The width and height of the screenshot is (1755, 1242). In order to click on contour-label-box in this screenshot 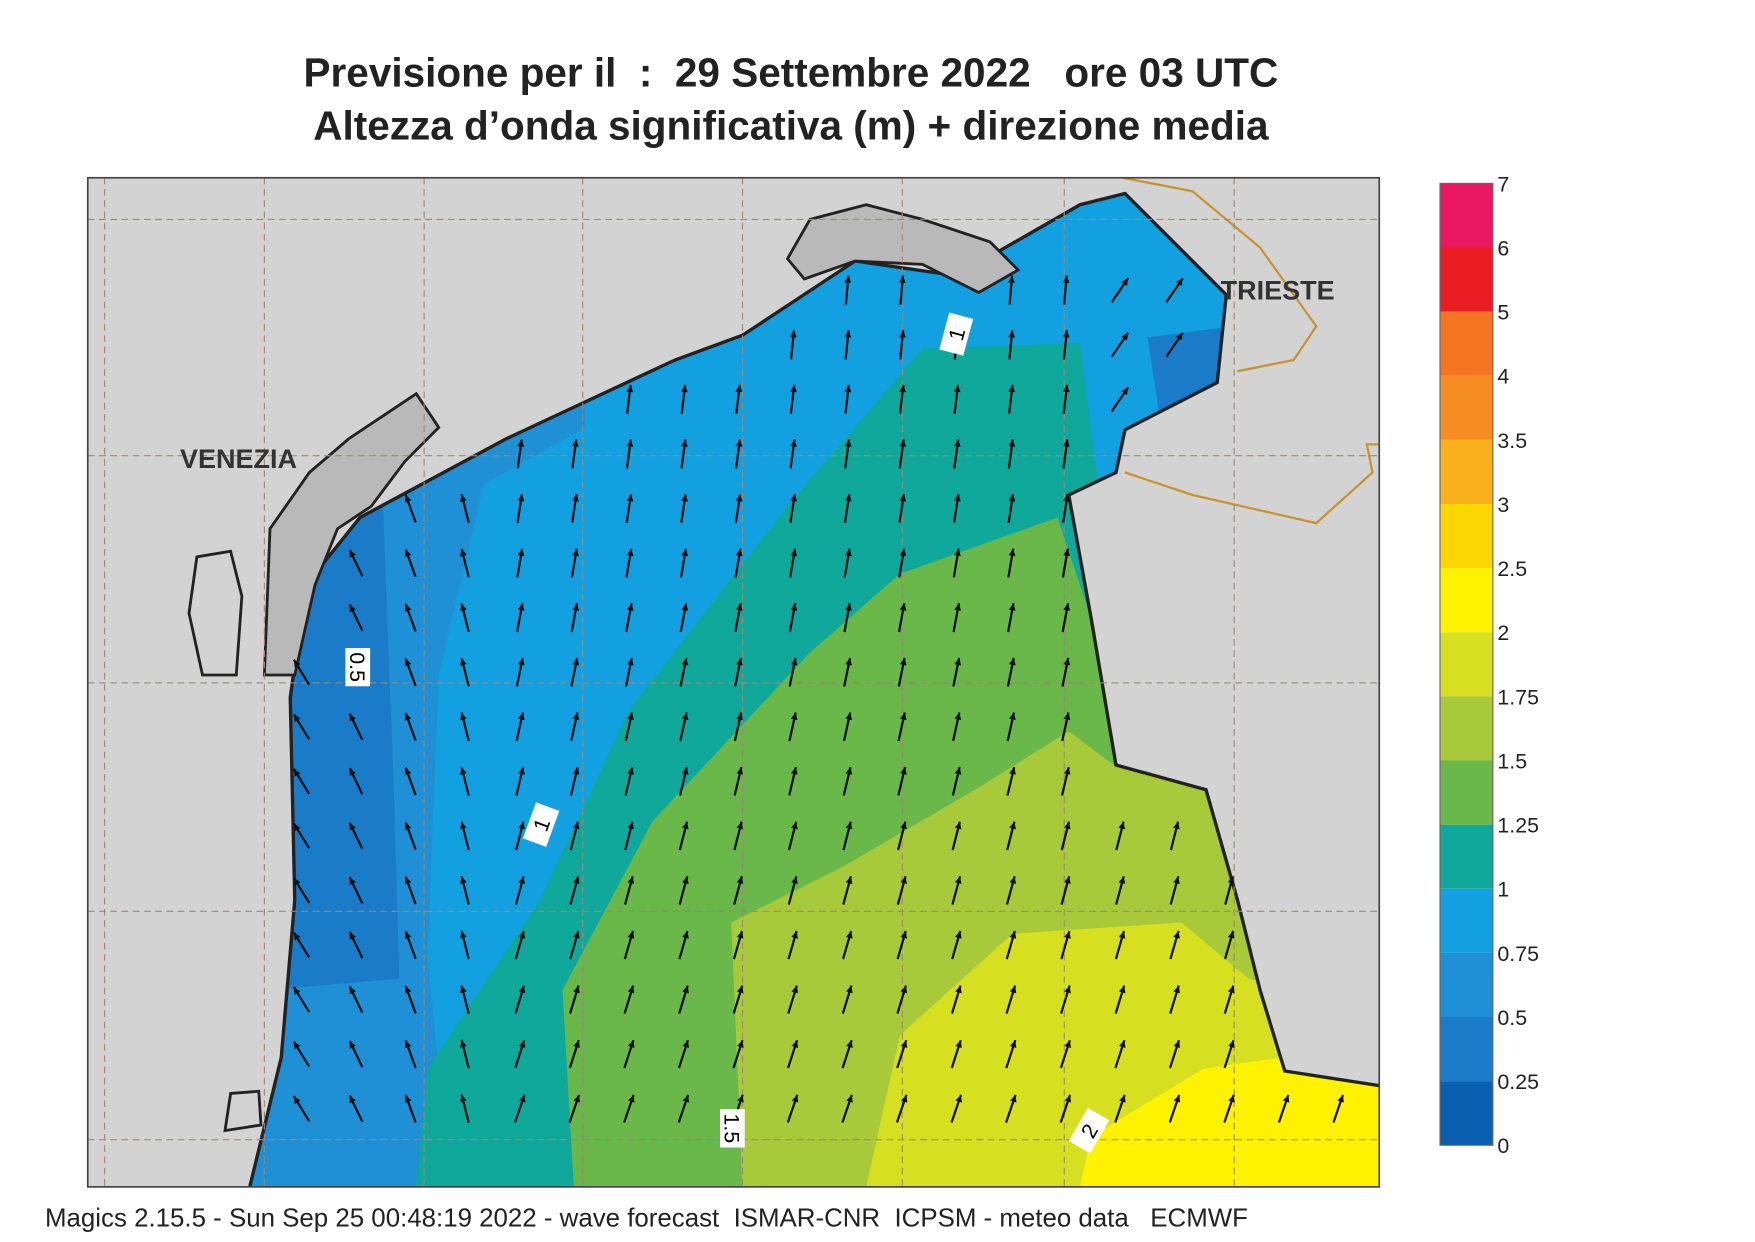, I will do `click(1089, 1130)`.